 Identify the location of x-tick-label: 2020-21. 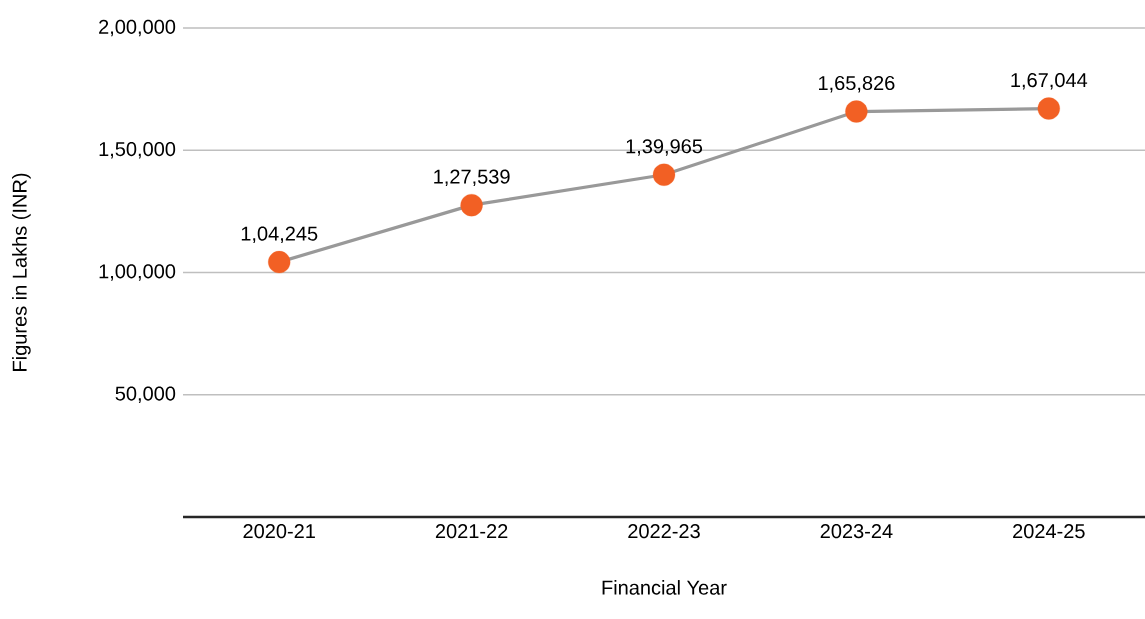
(279, 531).